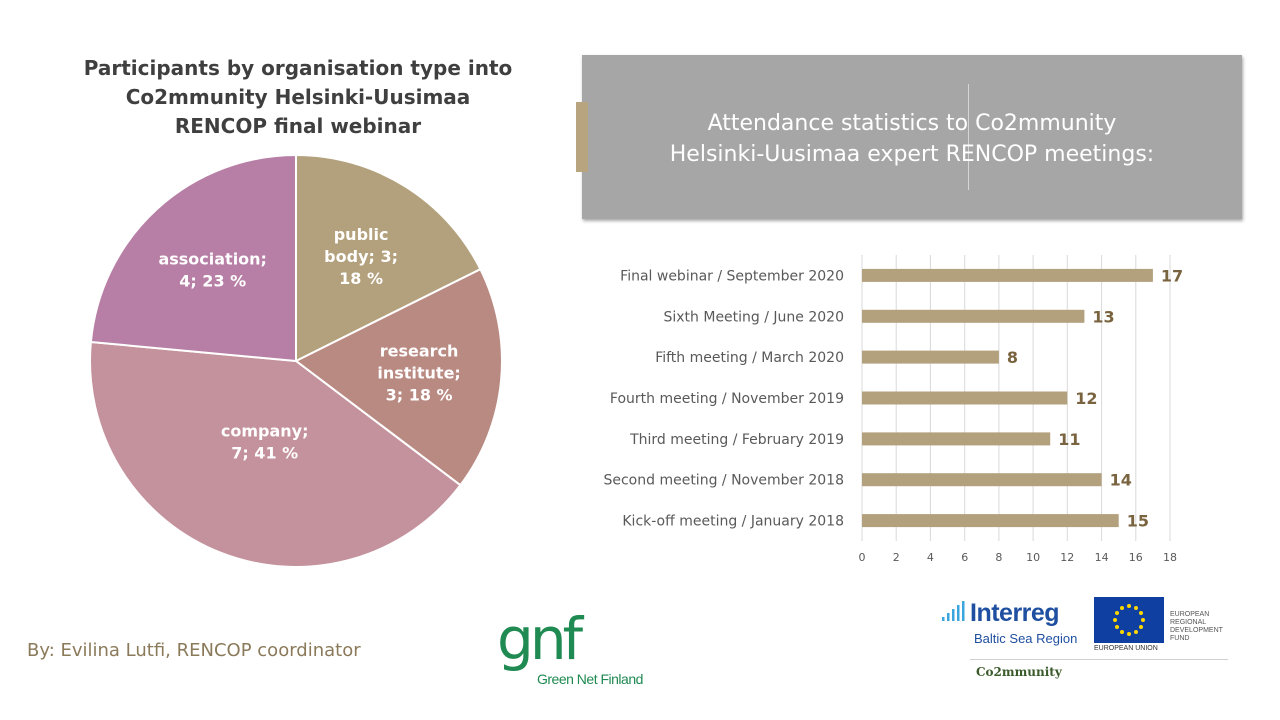 Image resolution: width=1280 pixels, height=720 pixels. I want to click on banner-divider, so click(968, 137).